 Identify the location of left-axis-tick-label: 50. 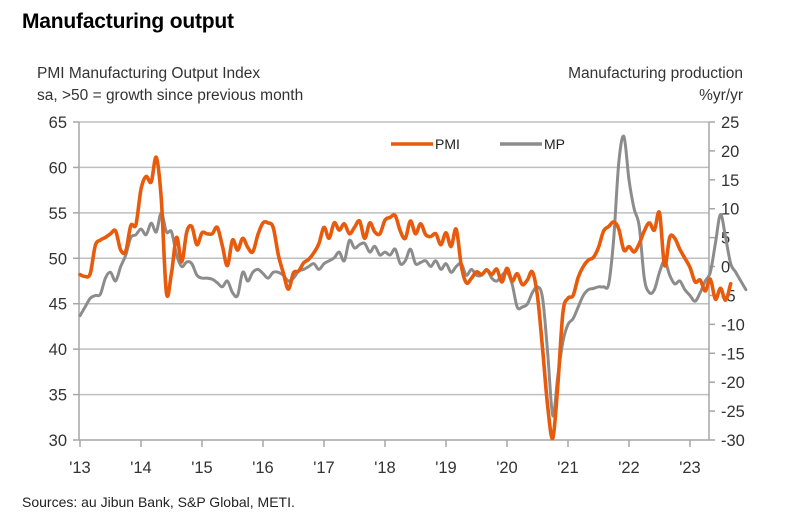
(58, 259).